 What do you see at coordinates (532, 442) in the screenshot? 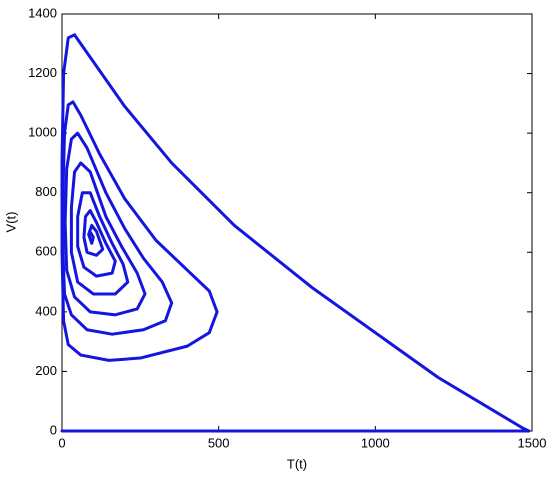
I see `x-tick-label: 1500` at bounding box center [532, 442].